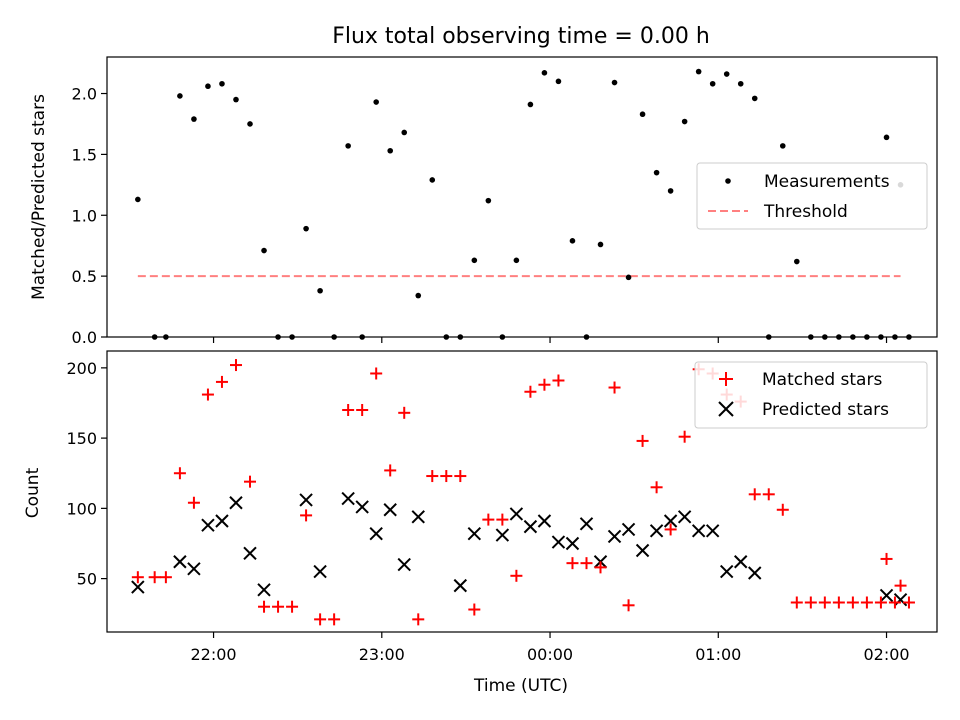 This screenshot has width=960, height=720. Describe the element at coordinates (812, 196) in the screenshot. I see `top-legend-box` at that location.